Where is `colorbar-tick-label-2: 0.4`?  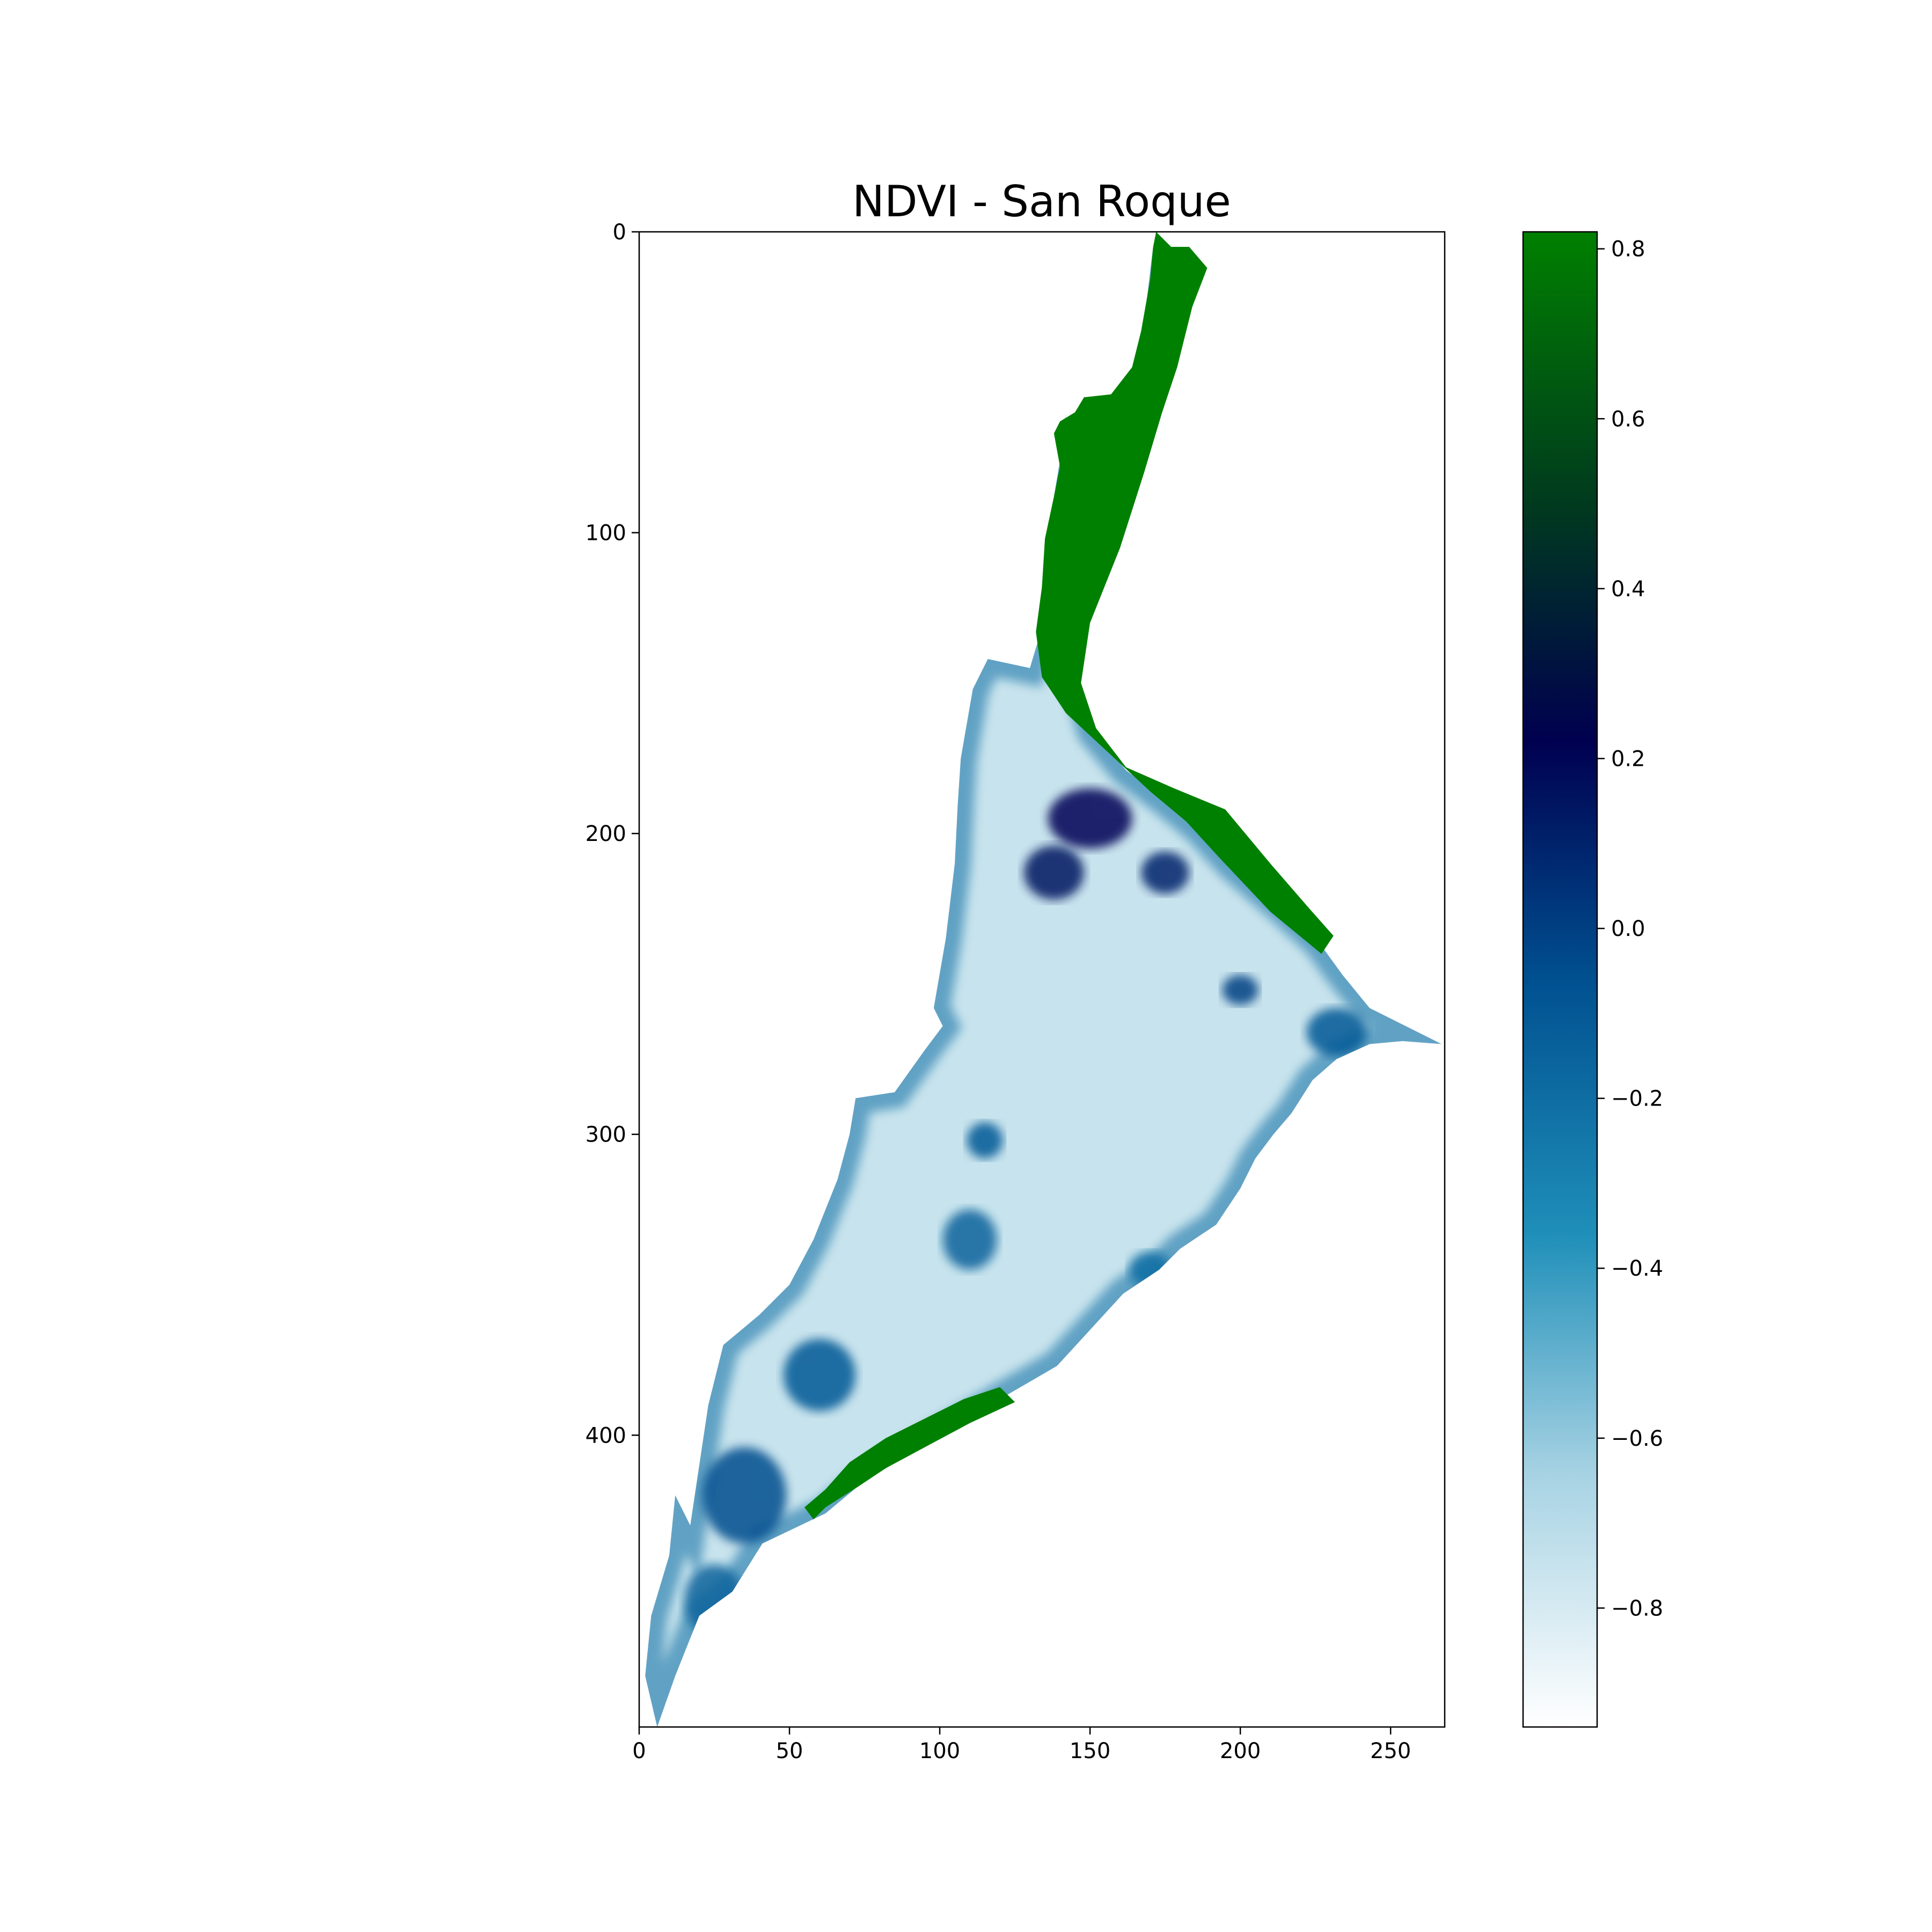
colorbar-tick-label-2: 0.4 is located at coordinates (1628, 589).